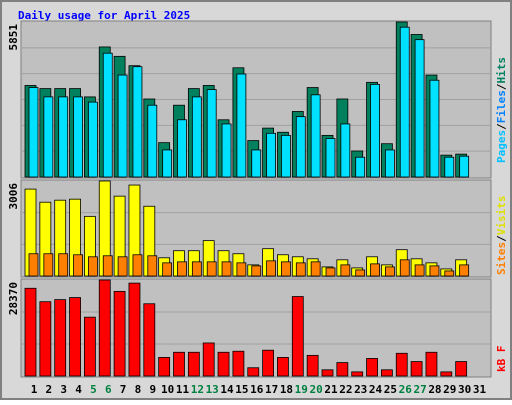 The width and height of the screenshot is (512, 405). I want to click on x-tick-label: 23, so click(360, 389).